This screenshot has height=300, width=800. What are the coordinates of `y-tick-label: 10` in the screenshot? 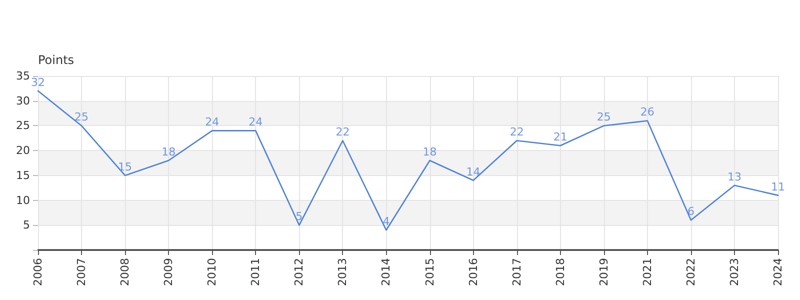 It's located at (23, 200).